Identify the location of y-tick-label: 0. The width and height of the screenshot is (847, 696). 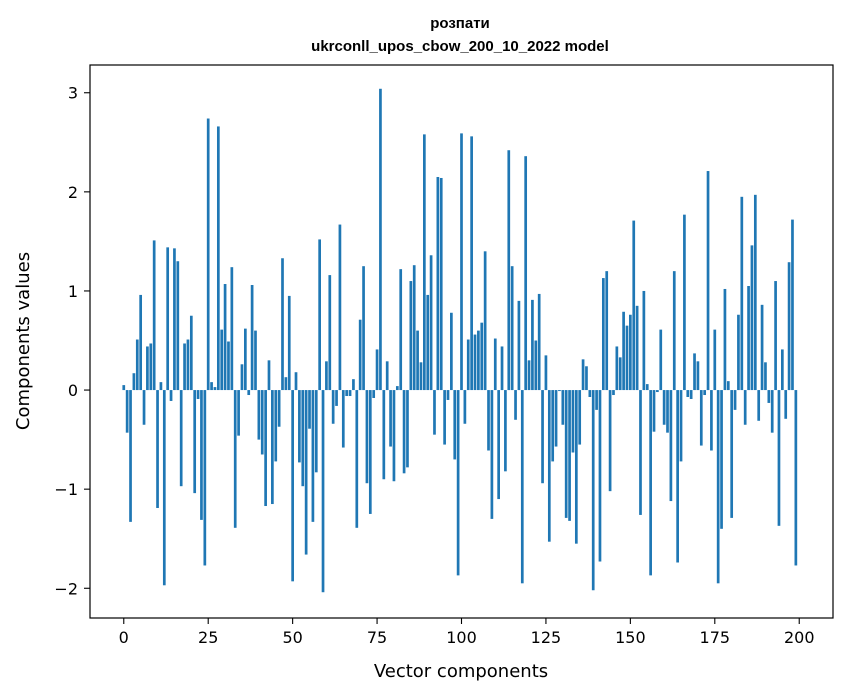
(73, 390).